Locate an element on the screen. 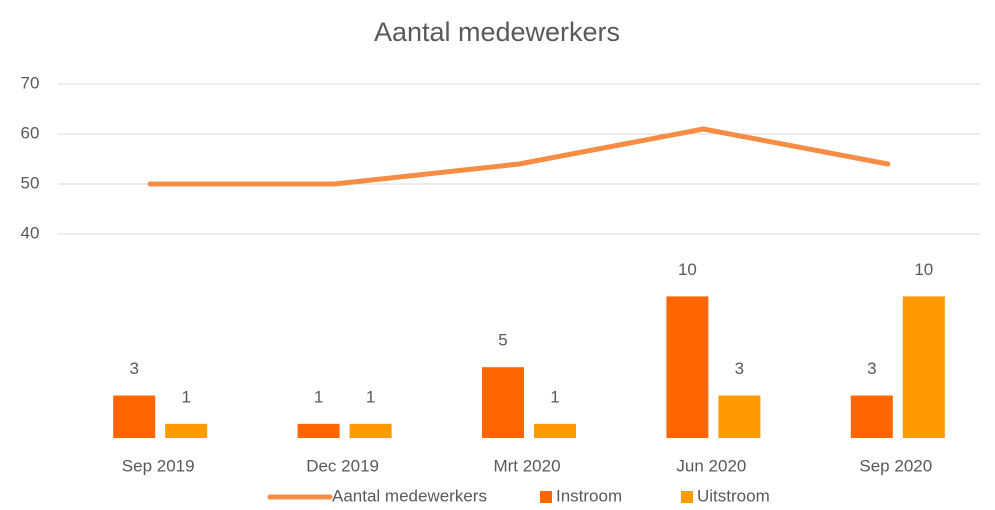  y-tick-label: 70 is located at coordinates (30, 82).